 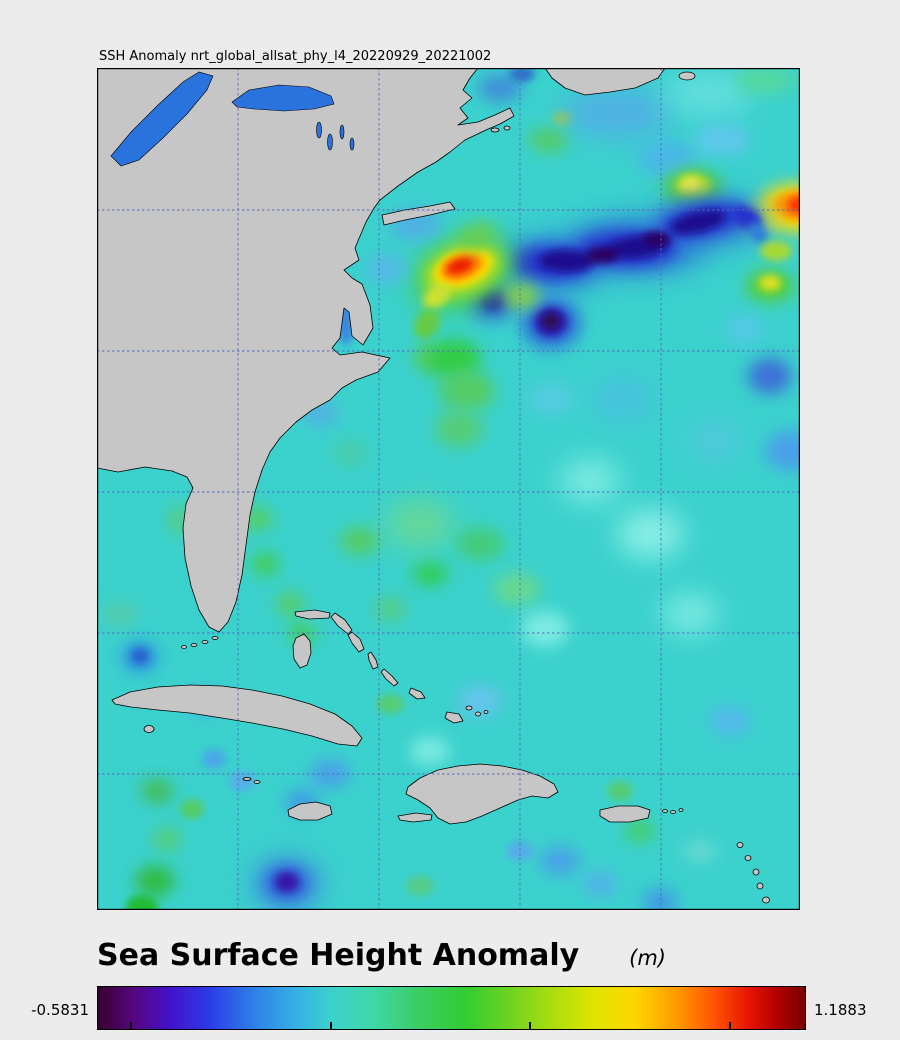 I want to click on colorbar-max-label: 1.1883, so click(x=840, y=1010).